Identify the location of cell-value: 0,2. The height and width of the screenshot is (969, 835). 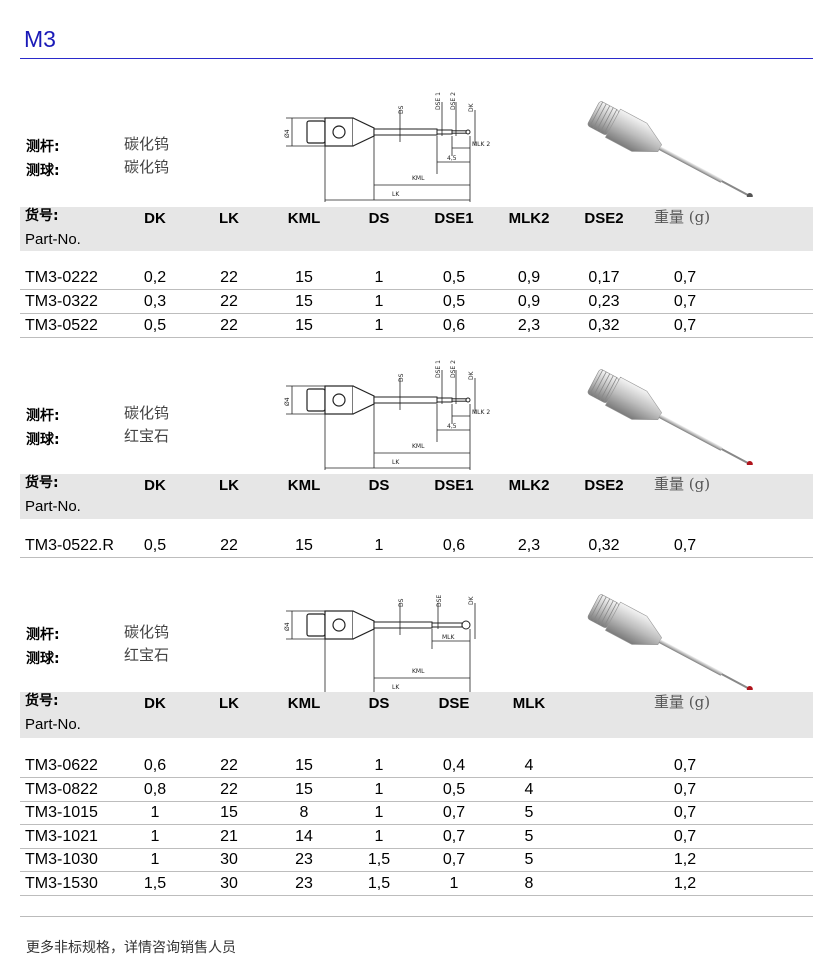
(155, 277).